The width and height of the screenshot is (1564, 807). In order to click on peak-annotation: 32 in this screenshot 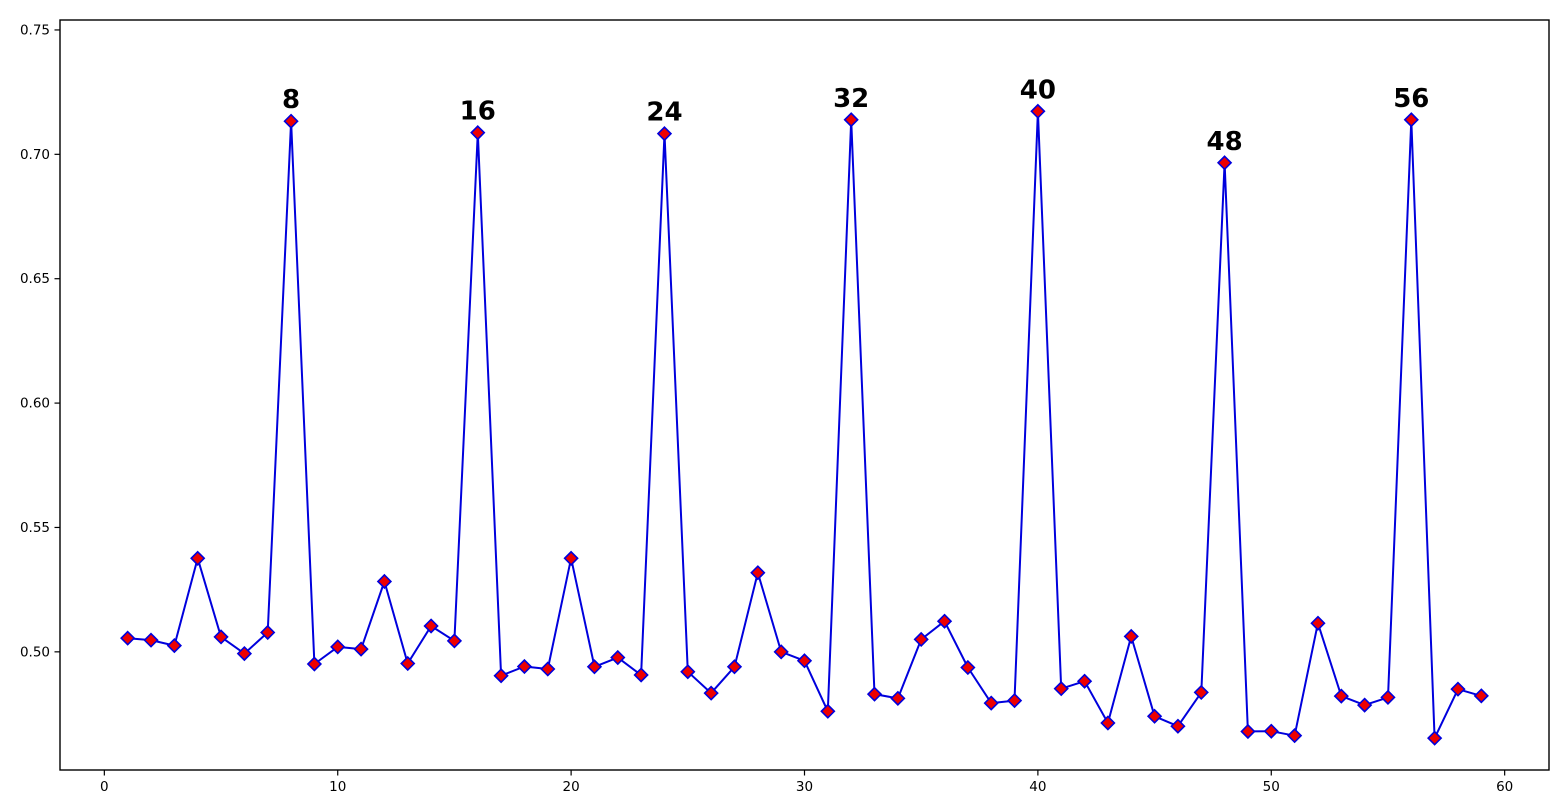, I will do `click(851, 99)`.